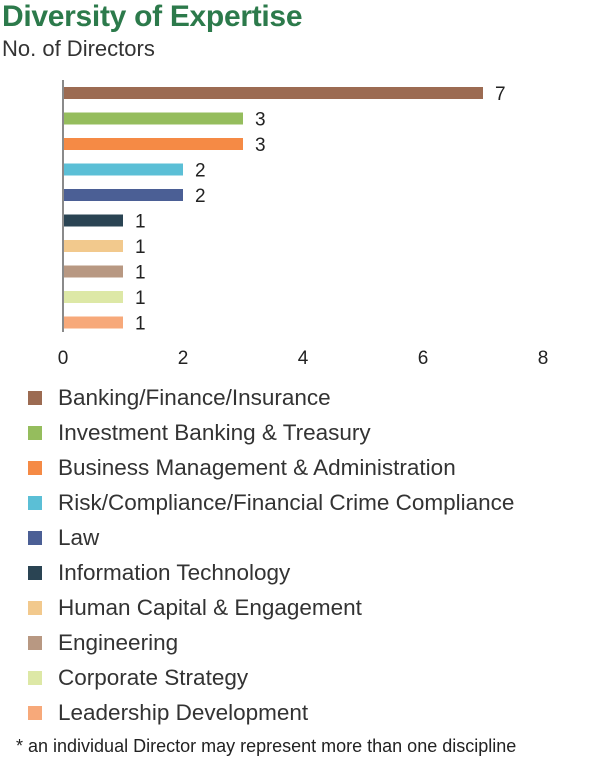 Image resolution: width=600 pixels, height=764 pixels. I want to click on legend-label: Law, so click(79, 537).